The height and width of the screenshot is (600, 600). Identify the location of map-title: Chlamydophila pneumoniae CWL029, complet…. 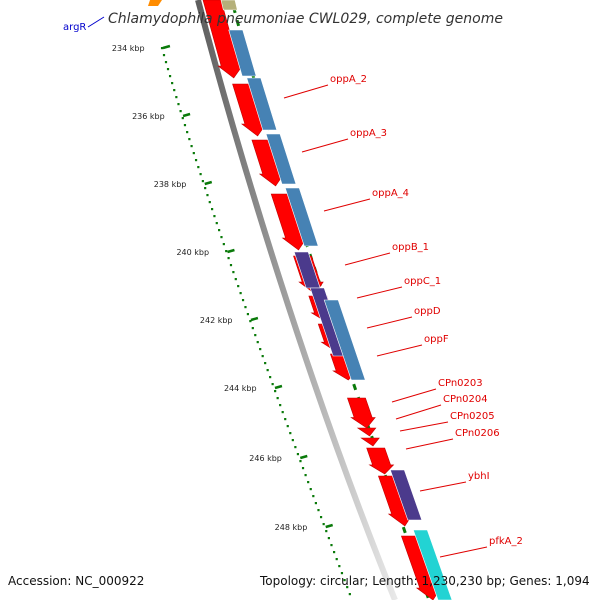
(305, 19).